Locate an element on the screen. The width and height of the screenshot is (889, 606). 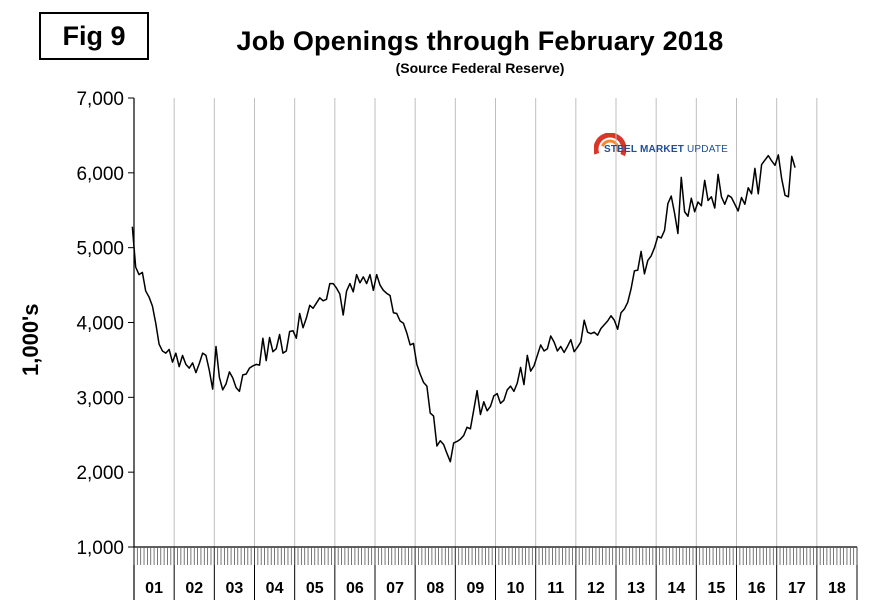
steel-market-update-logo: STEEL MARKET UPDATE is located at coordinates (661, 149).